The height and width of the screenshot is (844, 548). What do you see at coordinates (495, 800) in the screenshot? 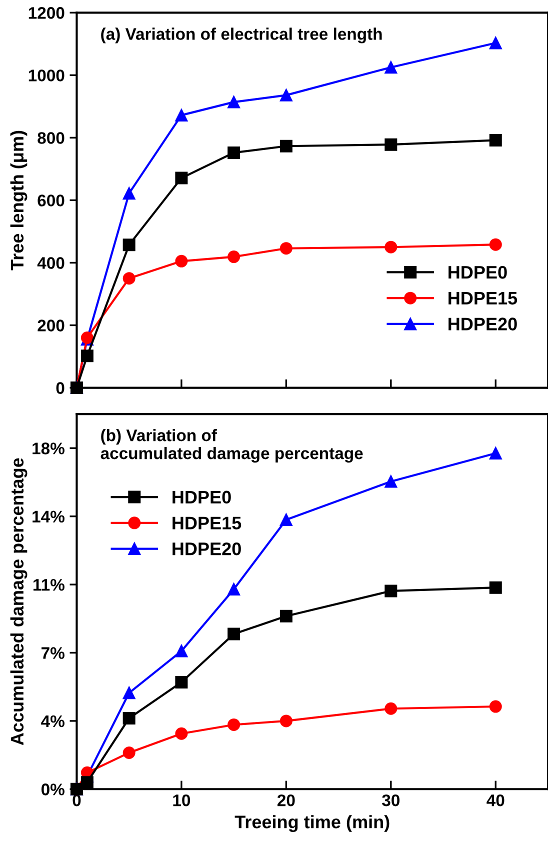
I see `x-tick-label: 40` at bounding box center [495, 800].